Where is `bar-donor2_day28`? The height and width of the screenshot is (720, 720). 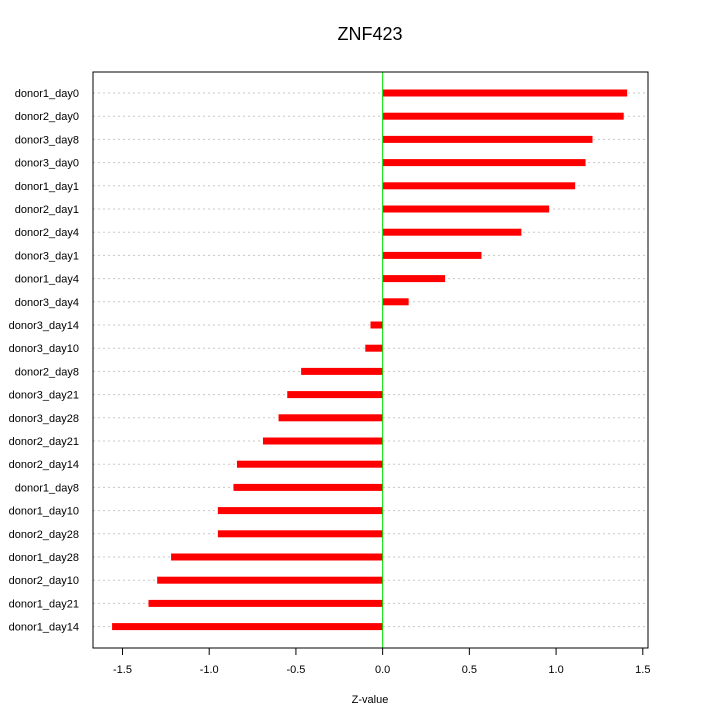 bar-donor2_day28 is located at coordinates (300, 534).